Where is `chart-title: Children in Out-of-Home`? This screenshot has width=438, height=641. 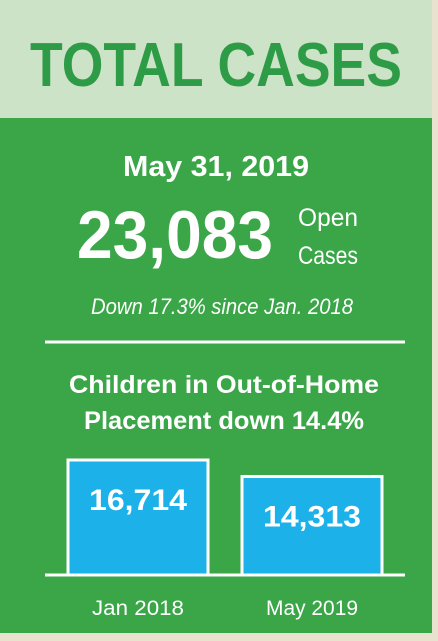 chart-title: Children in Out-of-Home is located at coordinates (224, 385).